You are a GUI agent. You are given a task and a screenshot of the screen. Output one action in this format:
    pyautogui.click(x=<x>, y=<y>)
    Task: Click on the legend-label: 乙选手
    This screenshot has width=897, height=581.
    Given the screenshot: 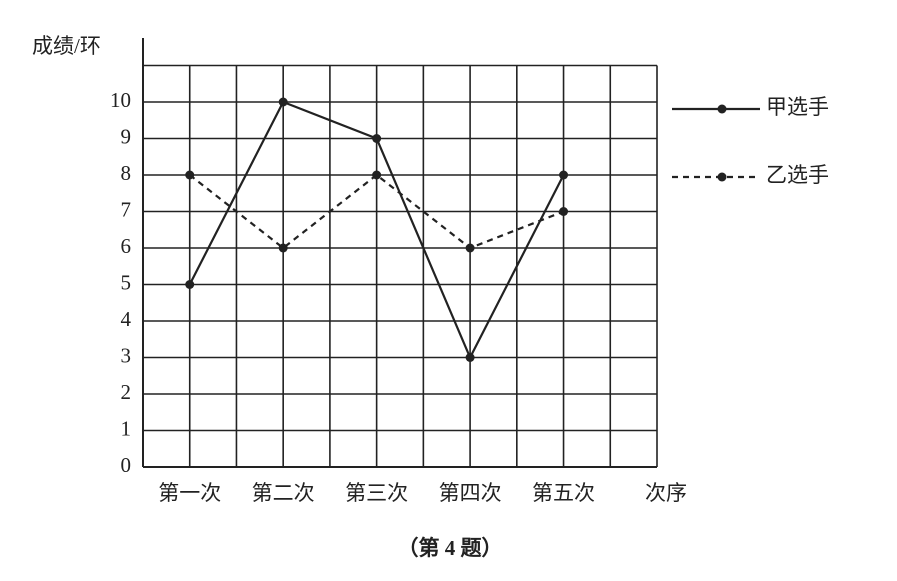 What is the action you would take?
    pyautogui.click(x=797, y=175)
    